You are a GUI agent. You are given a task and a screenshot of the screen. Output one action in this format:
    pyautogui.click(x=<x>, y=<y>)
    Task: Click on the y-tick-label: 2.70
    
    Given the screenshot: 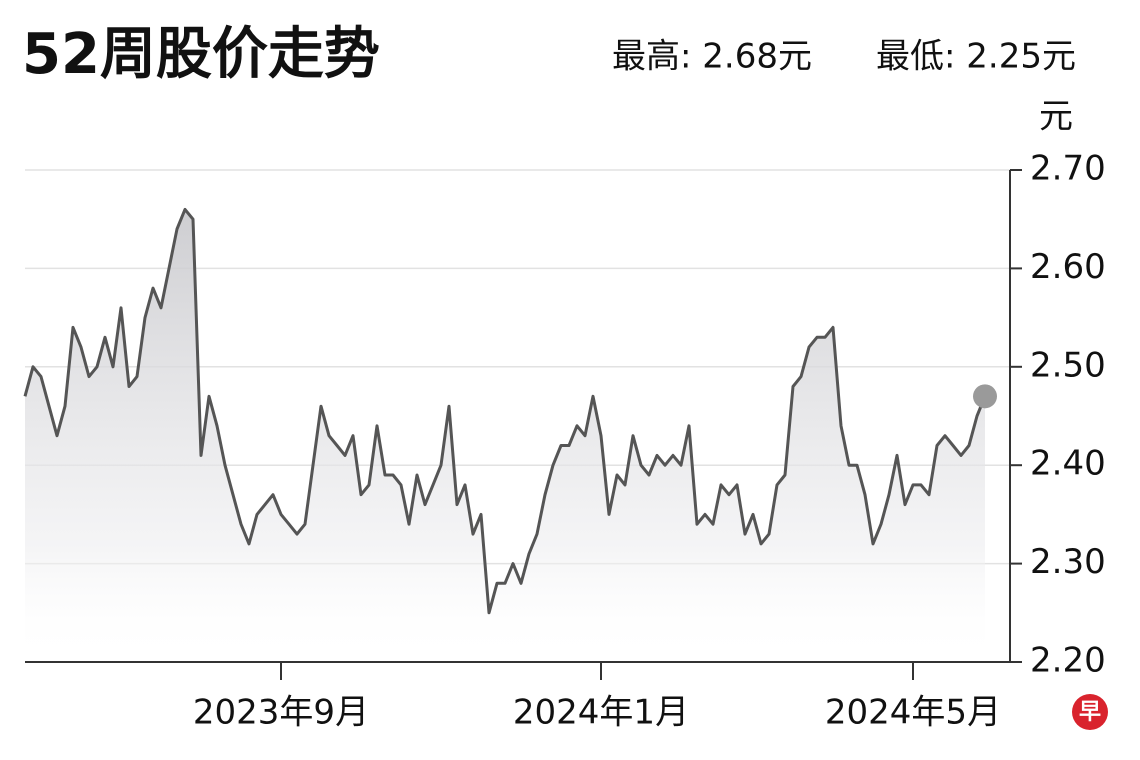 What is the action you would take?
    pyautogui.click(x=1068, y=169)
    